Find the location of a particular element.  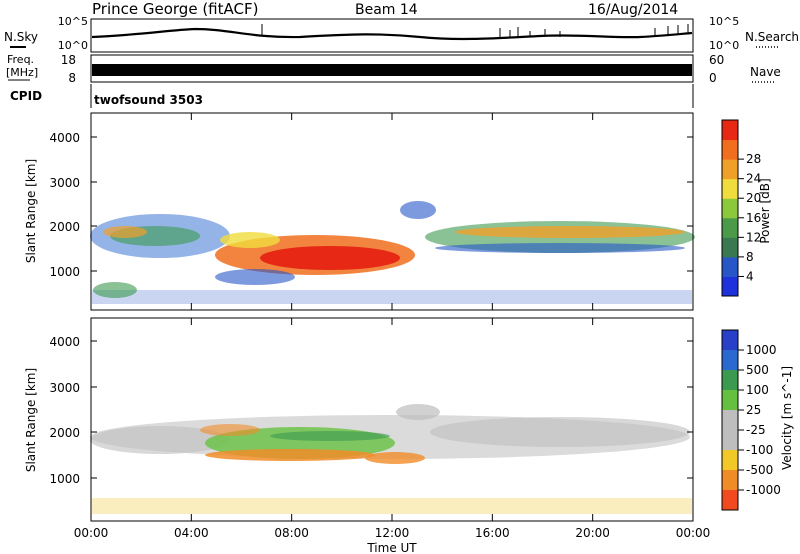

power-colorbar is located at coordinates (730, 208).